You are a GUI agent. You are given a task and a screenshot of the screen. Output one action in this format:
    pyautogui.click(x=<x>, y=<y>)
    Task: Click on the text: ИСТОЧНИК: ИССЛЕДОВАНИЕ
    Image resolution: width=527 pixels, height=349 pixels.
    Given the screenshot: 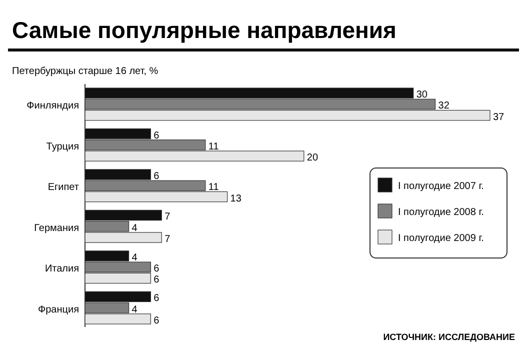 What is the action you would take?
    pyautogui.click(x=449, y=337)
    